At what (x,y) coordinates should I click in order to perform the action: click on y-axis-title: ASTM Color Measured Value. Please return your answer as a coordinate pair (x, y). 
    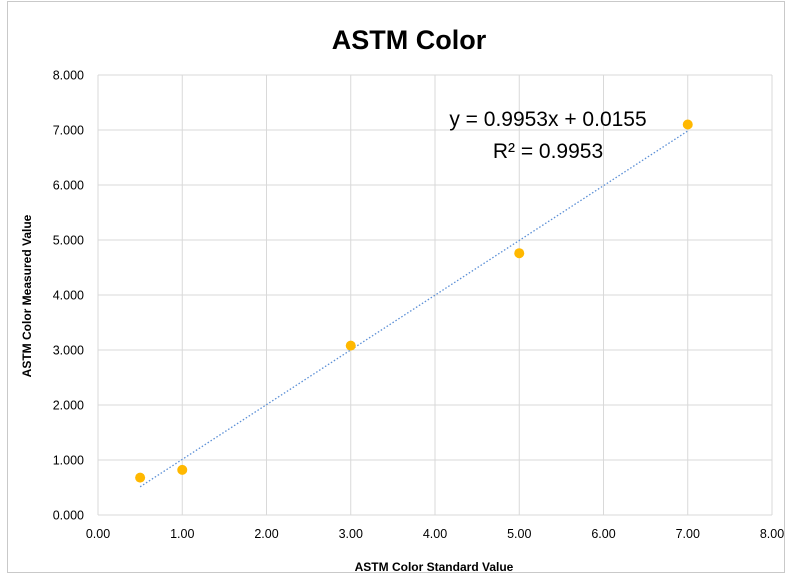
    Looking at the image, I should click on (27, 295).